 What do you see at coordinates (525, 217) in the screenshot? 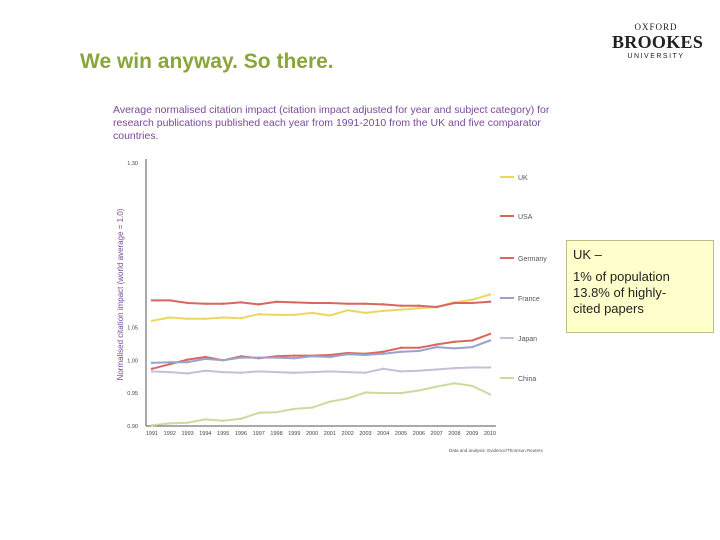
I see `legend-label-usa: USA` at bounding box center [525, 217].